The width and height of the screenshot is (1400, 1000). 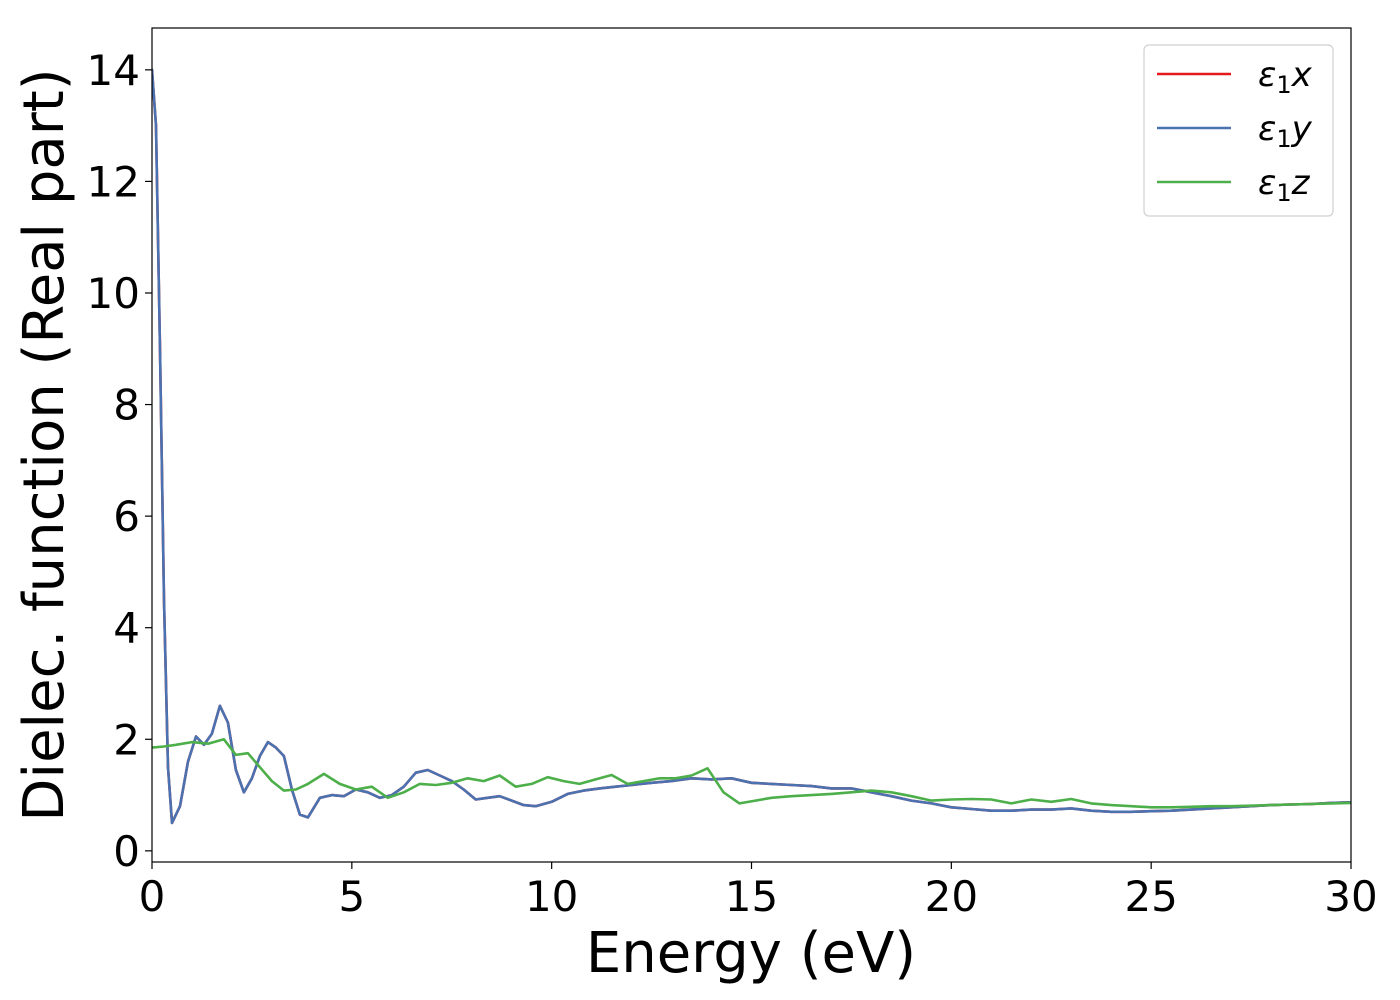 What do you see at coordinates (551, 896) in the screenshot?
I see `x-tick-label: 10` at bounding box center [551, 896].